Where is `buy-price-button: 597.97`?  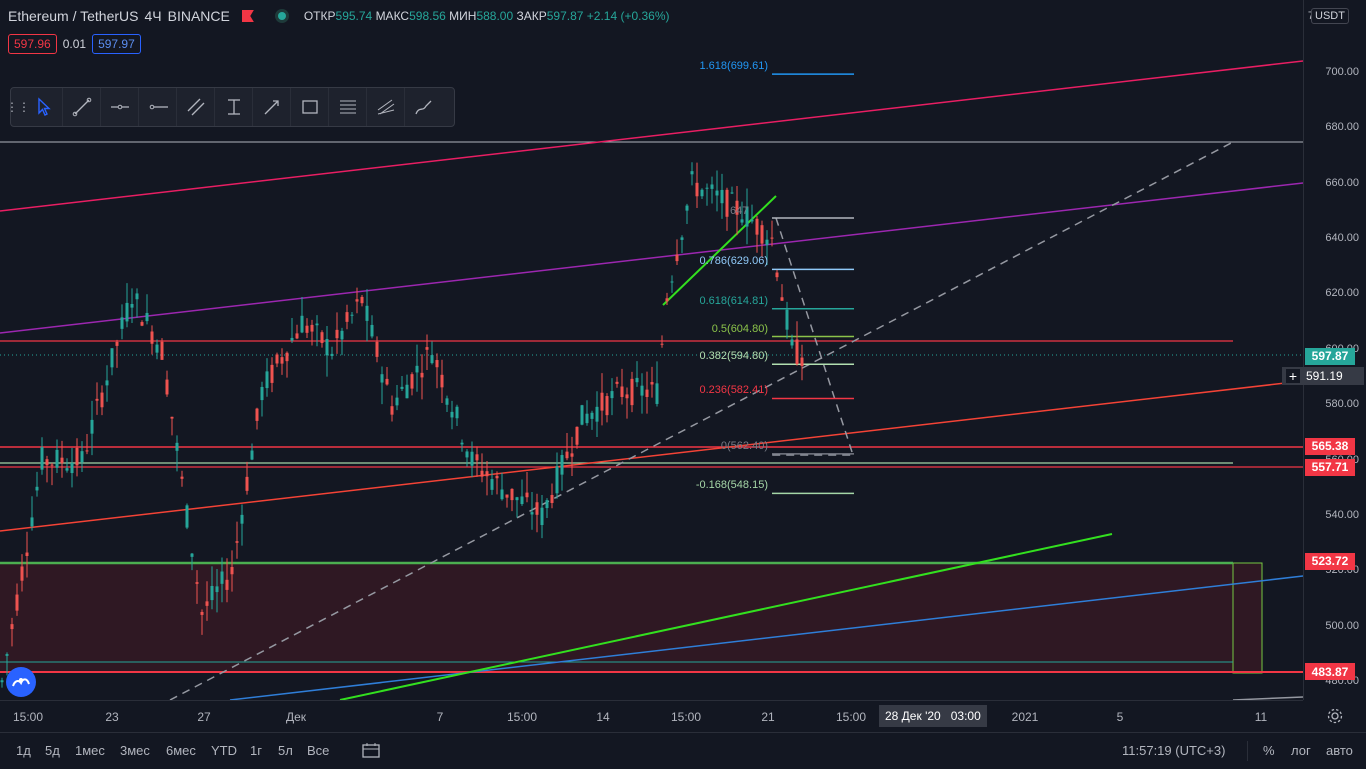
buy-price-button: 597.97 is located at coordinates (116, 44).